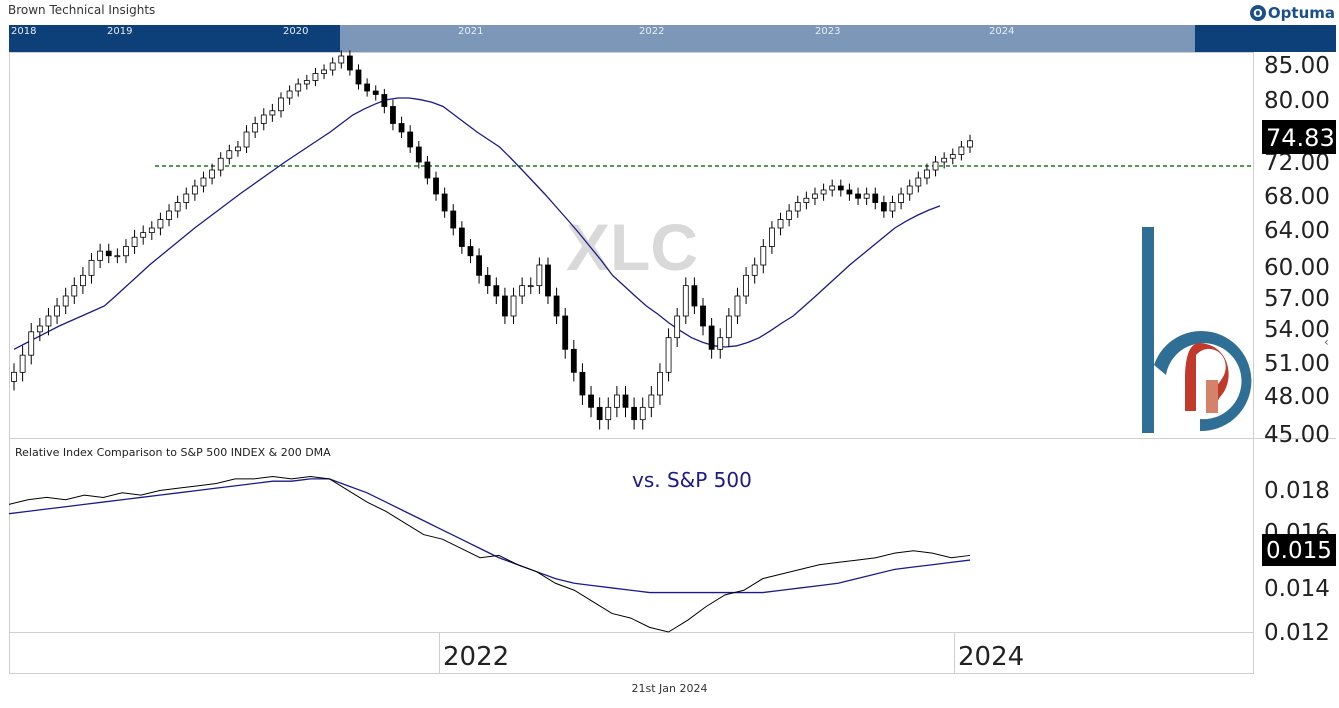  I want to click on time-navigator: 2018 2019 2020 2021 2022 2023 2024, so click(672, 38).